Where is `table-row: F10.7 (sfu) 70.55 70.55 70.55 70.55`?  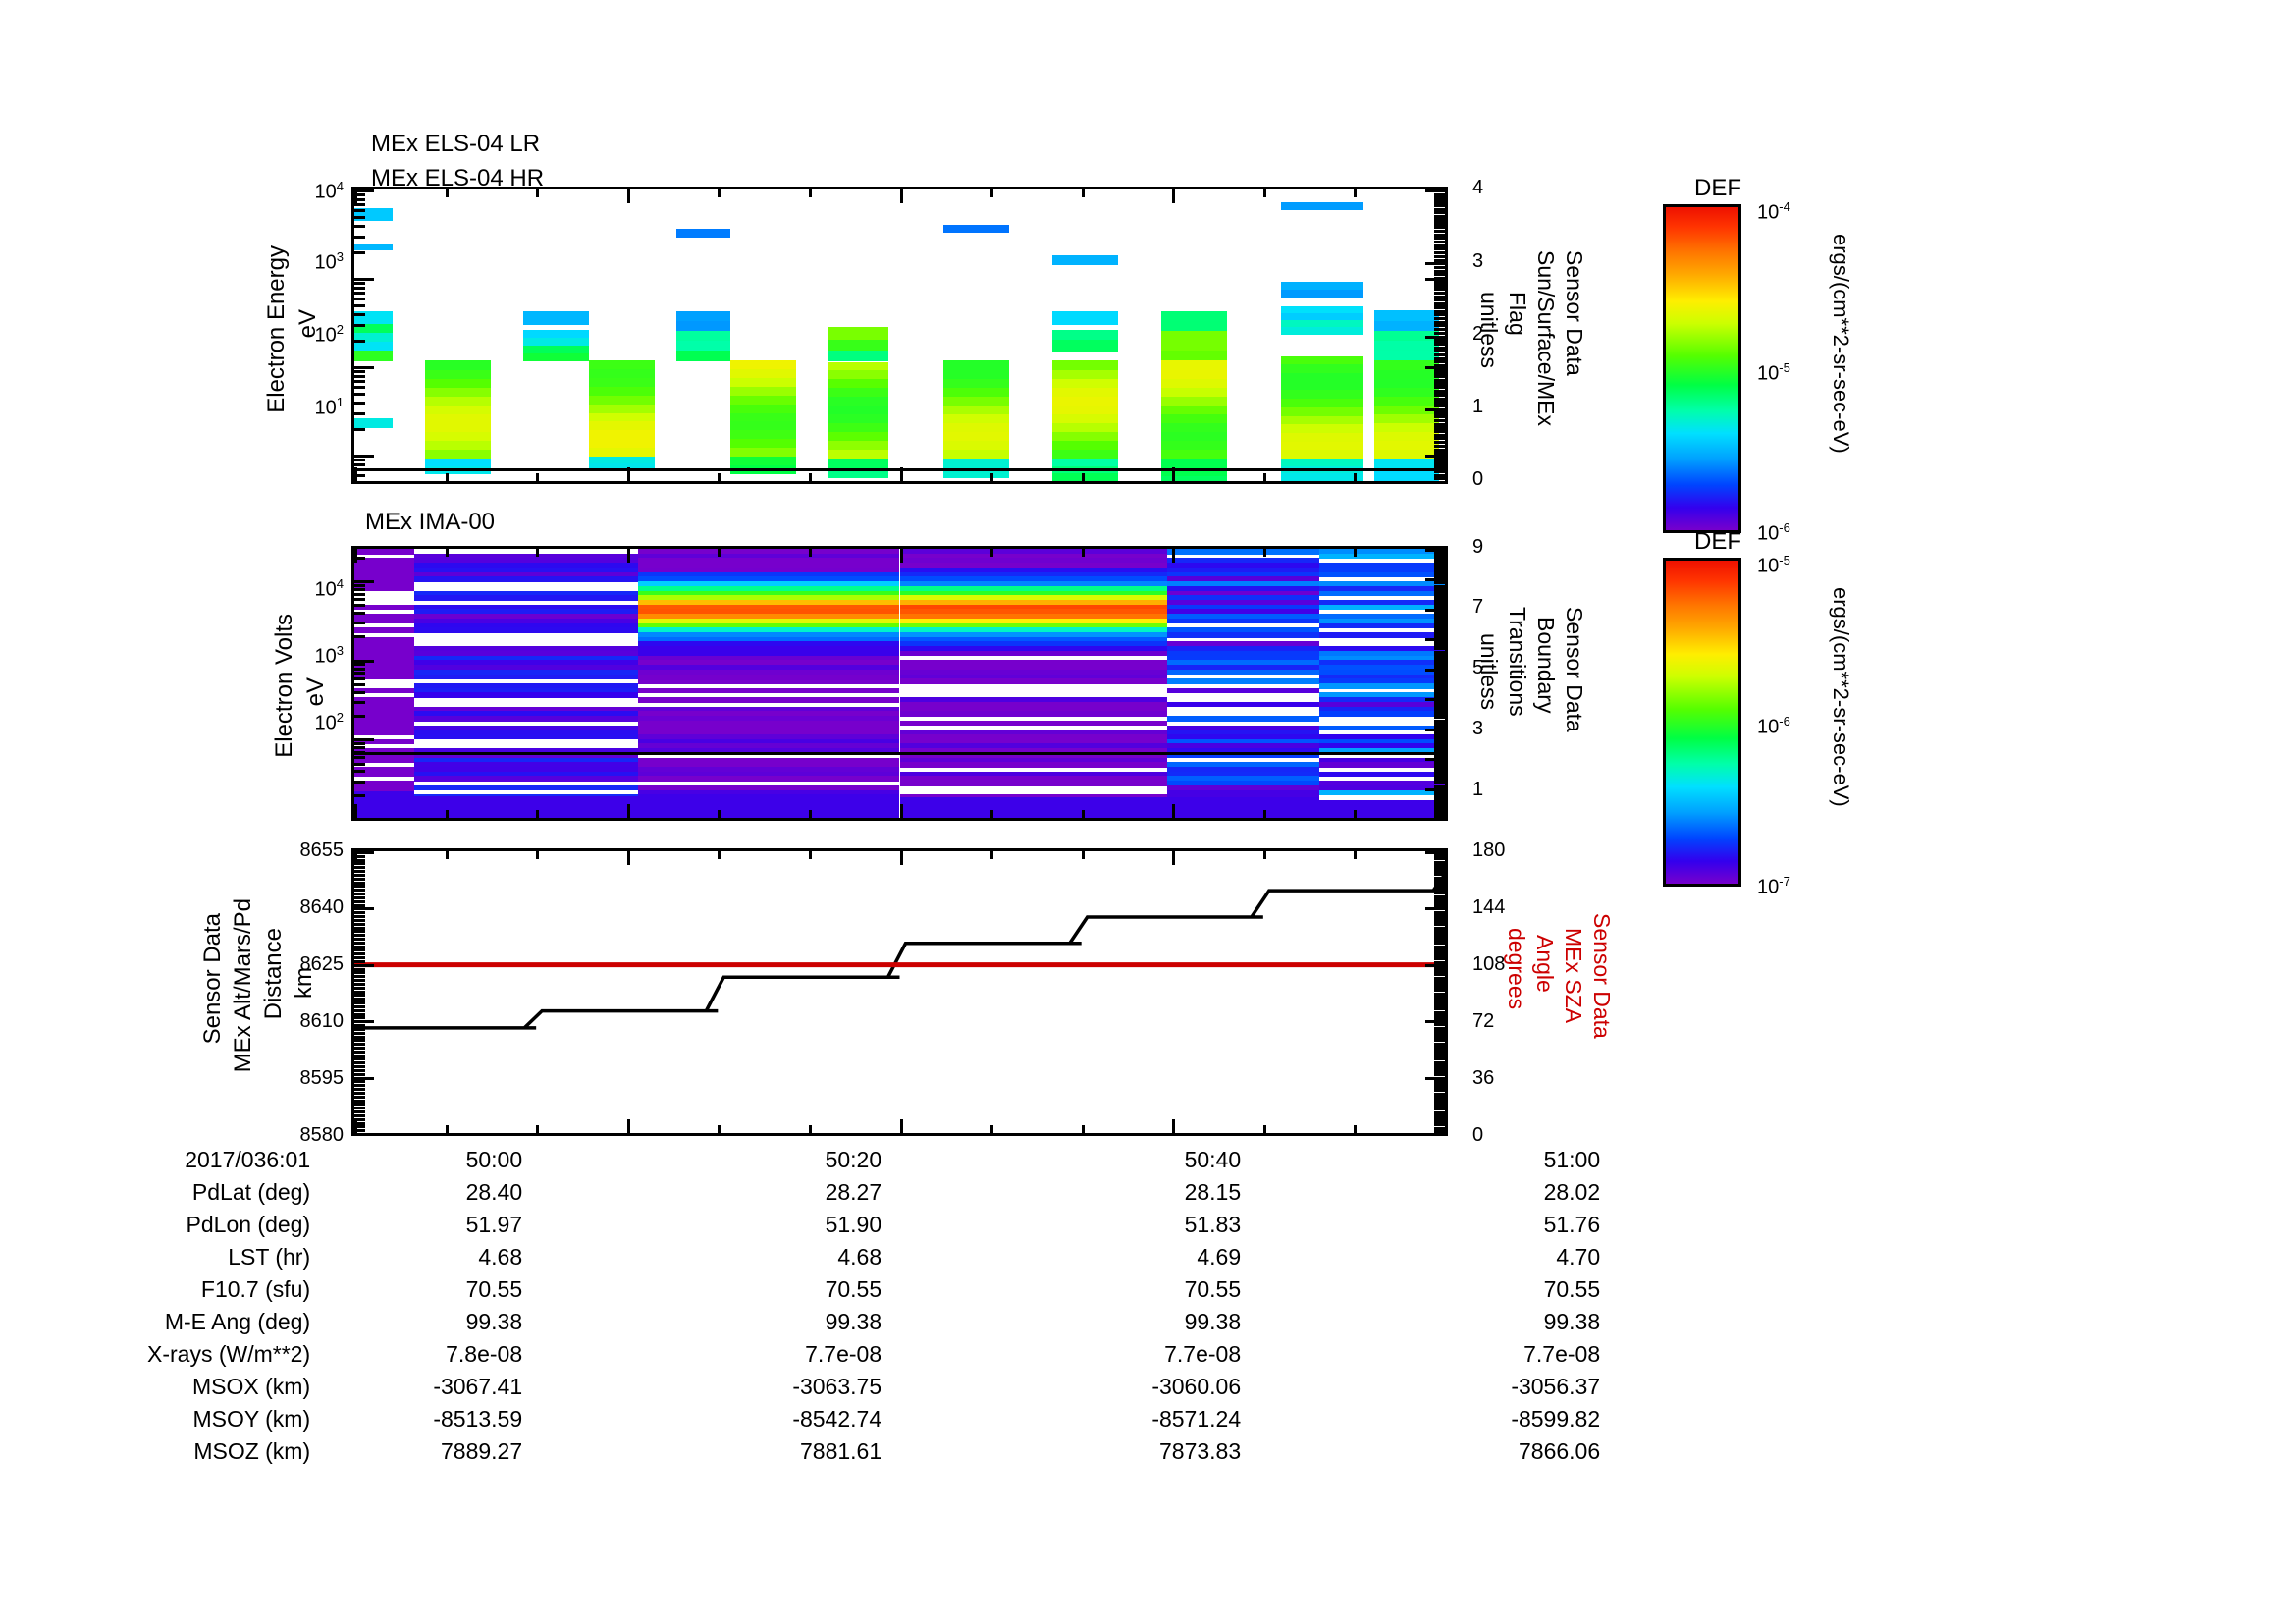
table-row: F10.7 (sfu) 70.55 70.55 70.55 70.55 is located at coordinates (873, 1292).